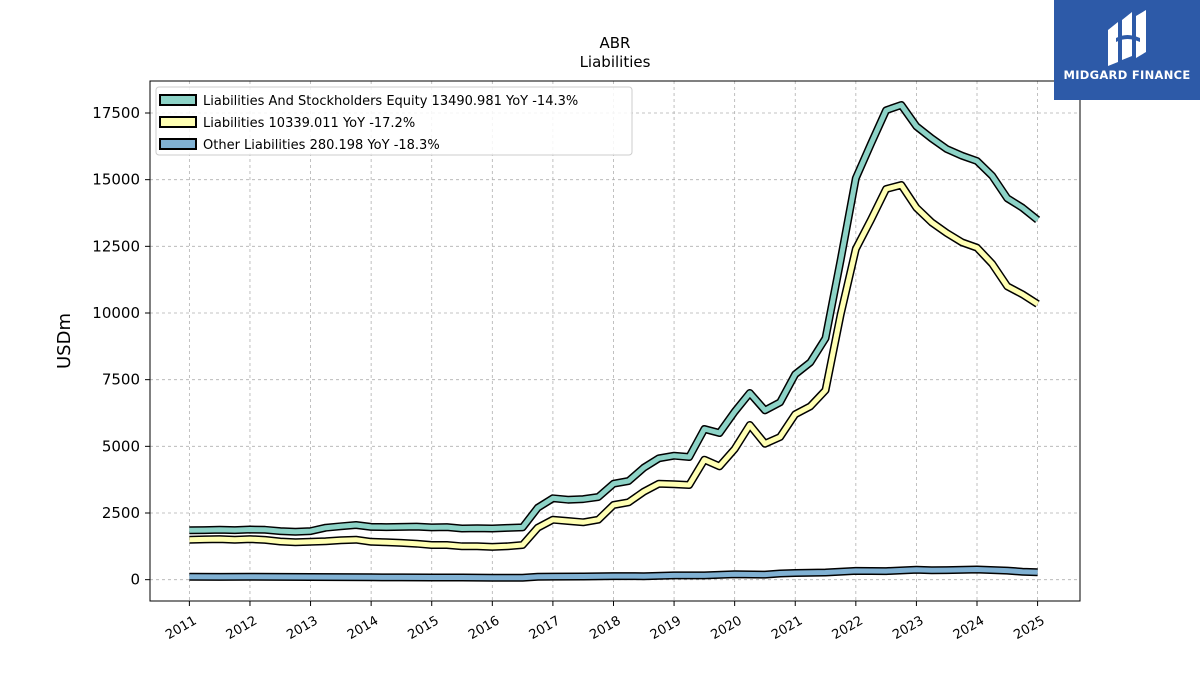 This screenshot has height=675, width=1200. Describe the element at coordinates (116, 246) in the screenshot. I see `y-tick-label: 12500` at that location.